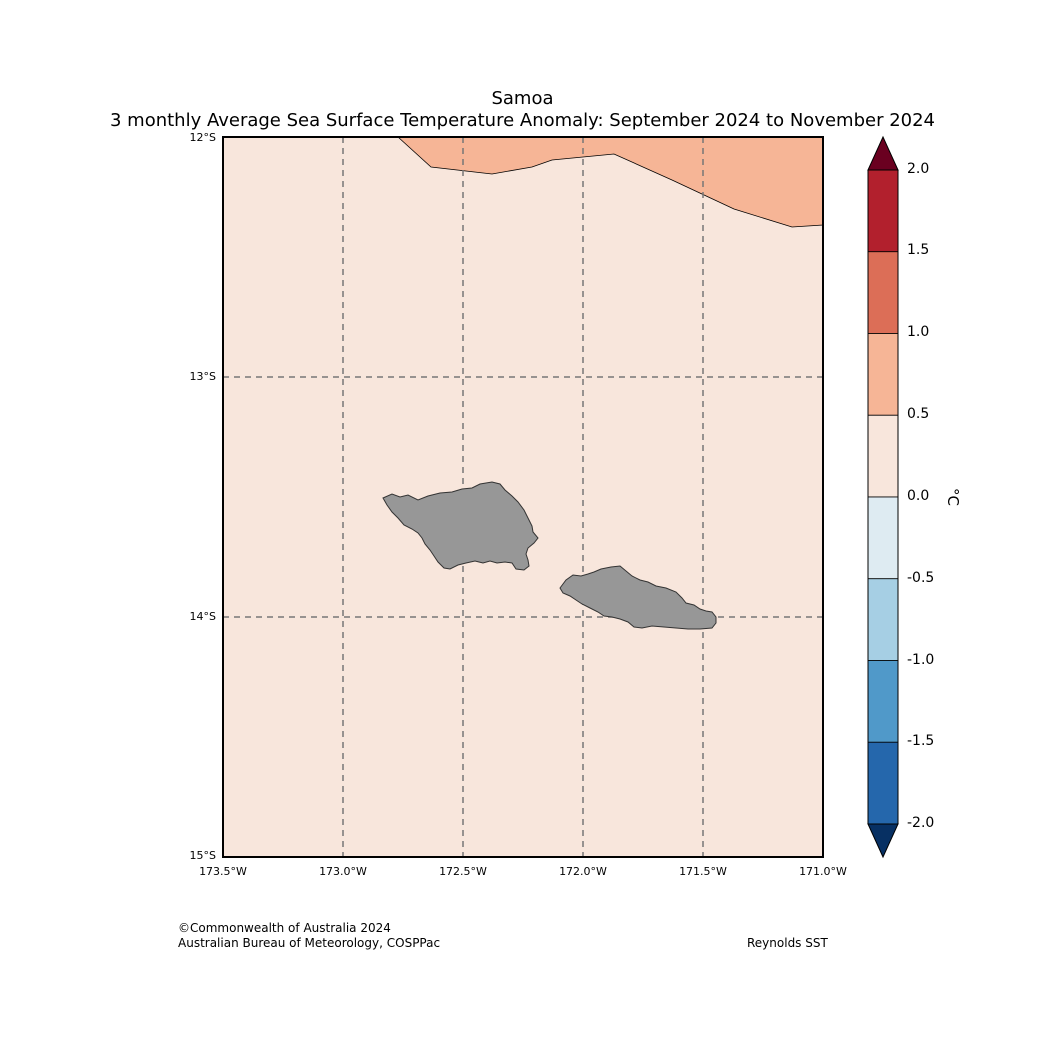 This screenshot has height=1052, width=1053. Describe the element at coordinates (703, 871) in the screenshot. I see `lon-label-171-5w: 171.5°W` at that location.